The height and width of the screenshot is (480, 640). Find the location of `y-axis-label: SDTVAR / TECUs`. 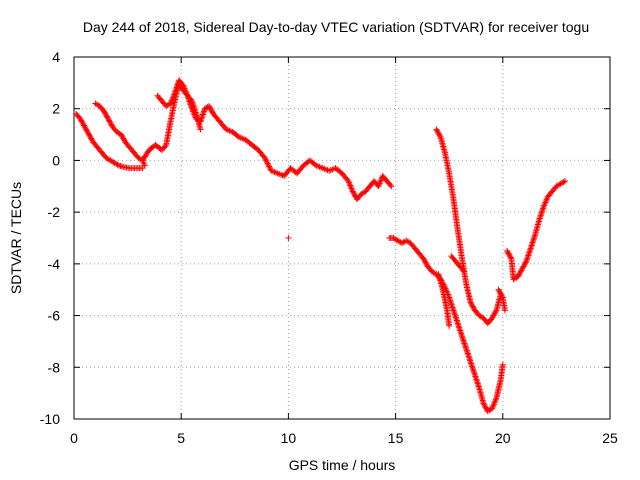

y-axis-label: SDTVAR / TECUs is located at coordinates (16, 238).